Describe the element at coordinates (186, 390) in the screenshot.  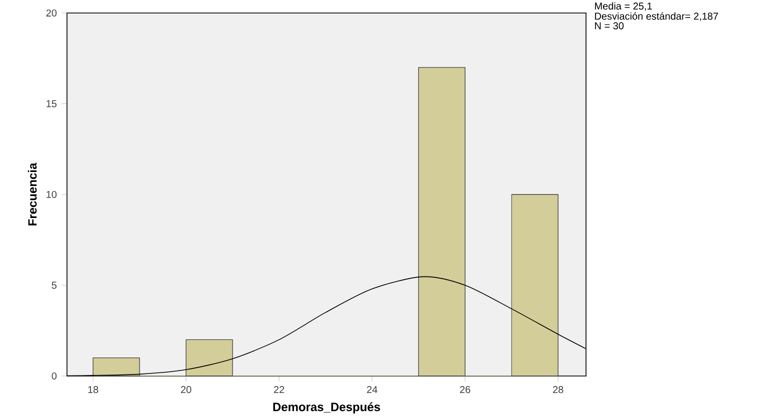
I see `x-tick-label: 20` at that location.